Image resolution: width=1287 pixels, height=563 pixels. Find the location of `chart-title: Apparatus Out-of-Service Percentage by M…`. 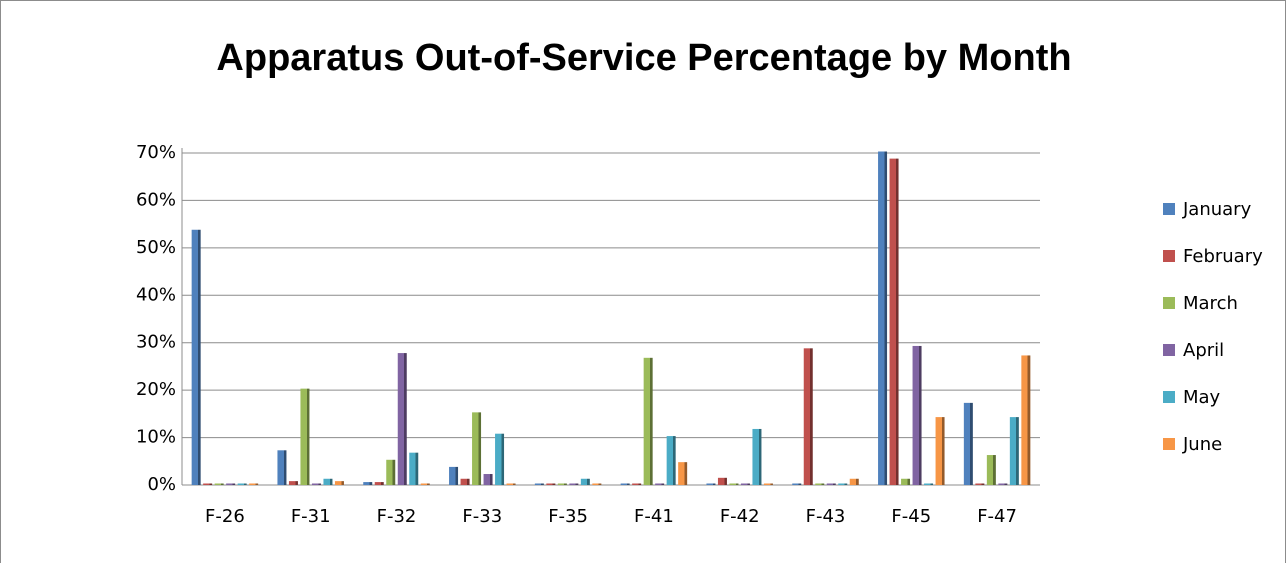

chart-title: Apparatus Out-of-Service Percentage by M… is located at coordinates (643, 58).